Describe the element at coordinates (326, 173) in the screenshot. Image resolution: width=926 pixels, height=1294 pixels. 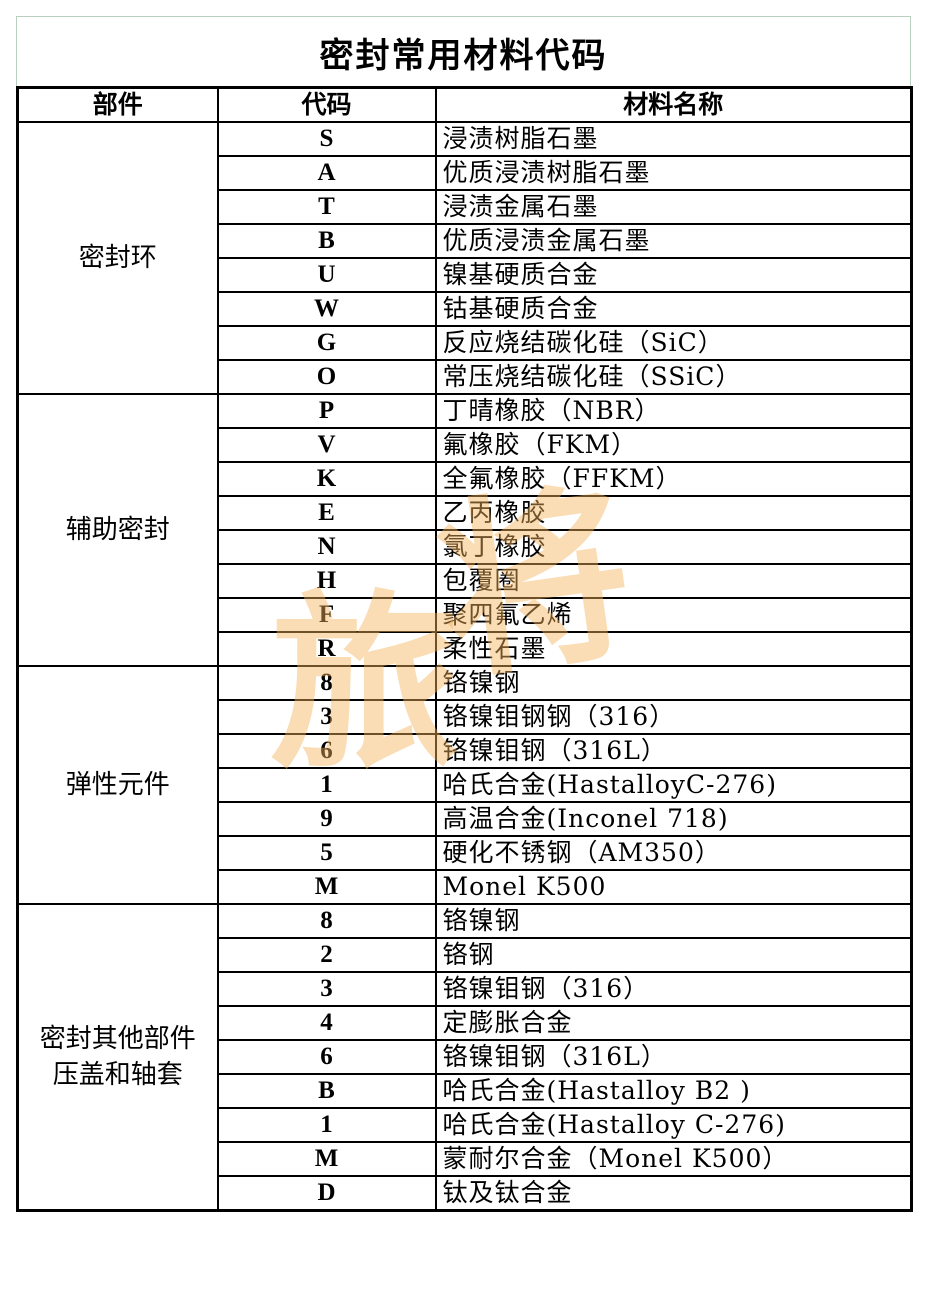
I see `code-cell: A` at that location.